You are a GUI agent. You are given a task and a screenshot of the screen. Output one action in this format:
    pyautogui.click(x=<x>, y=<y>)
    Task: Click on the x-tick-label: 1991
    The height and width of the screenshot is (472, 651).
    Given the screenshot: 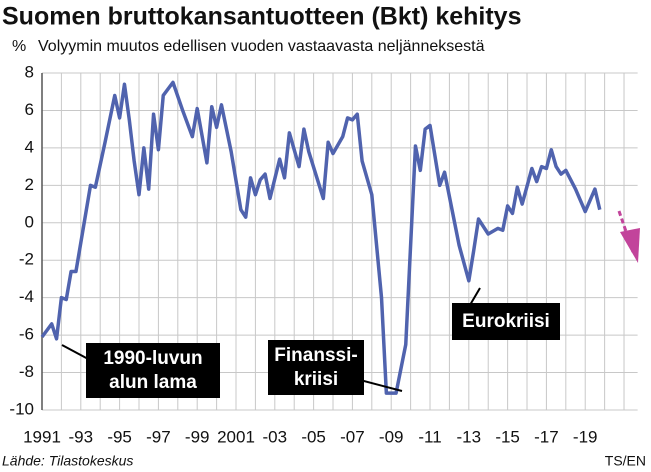 What is the action you would take?
    pyautogui.click(x=42, y=436)
    